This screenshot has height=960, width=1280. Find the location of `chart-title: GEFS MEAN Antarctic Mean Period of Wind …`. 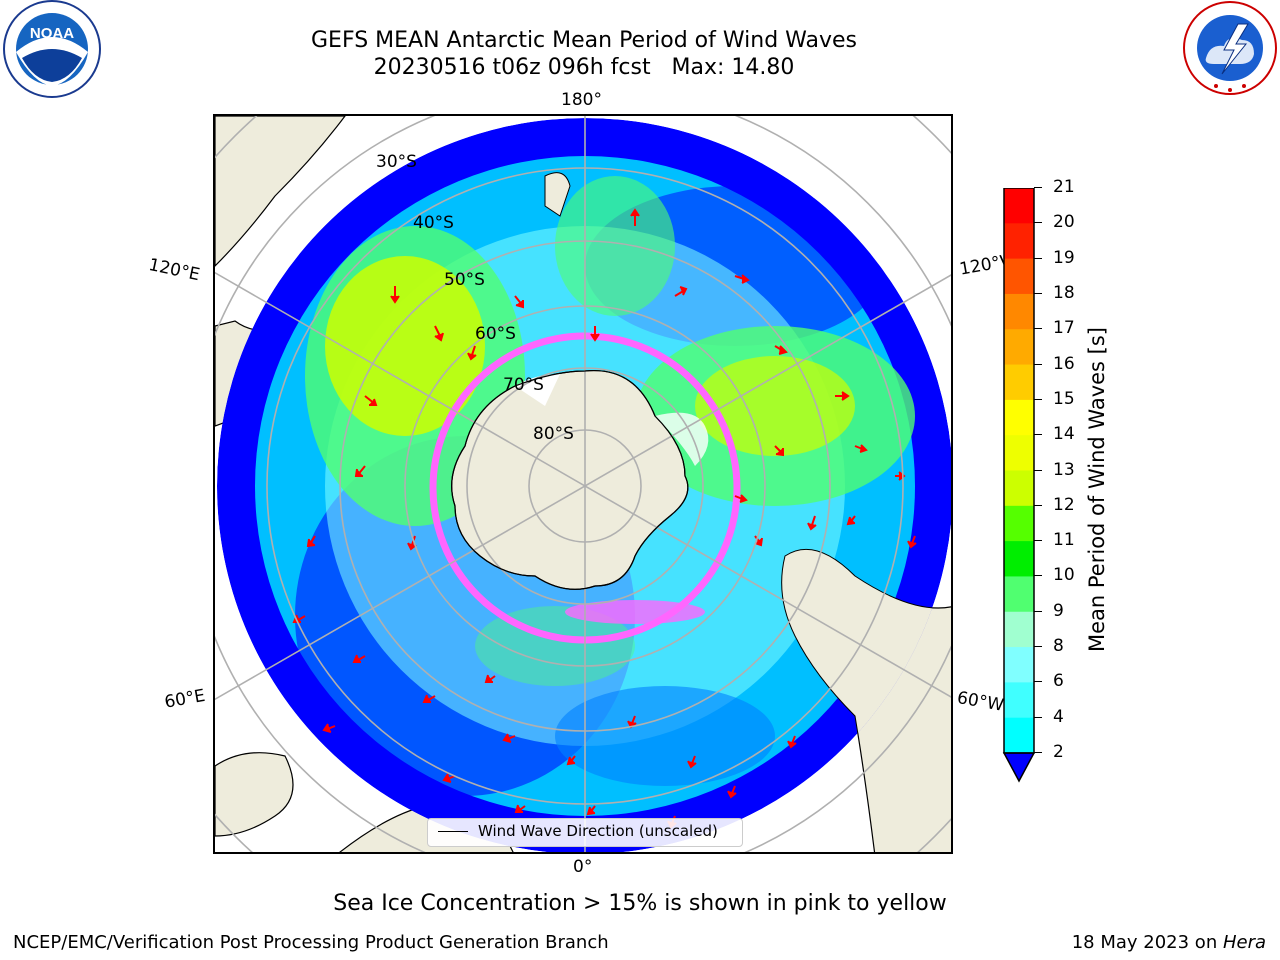

chart-title: GEFS MEAN Antarctic Mean Period of Wind … is located at coordinates (584, 40).